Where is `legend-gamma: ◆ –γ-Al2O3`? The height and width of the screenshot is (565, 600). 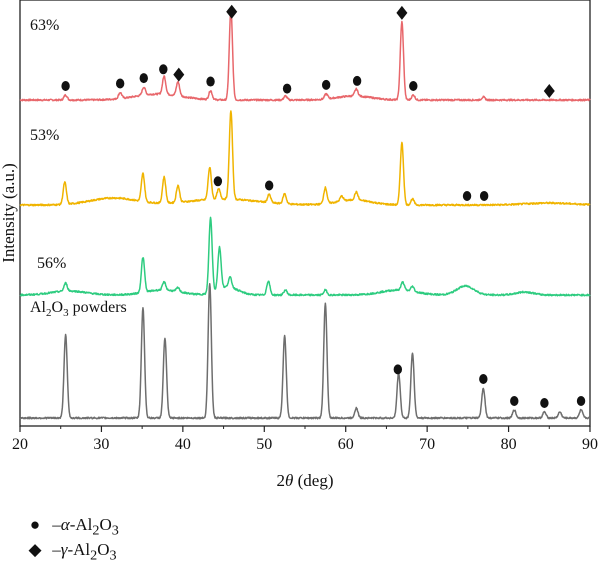
legend-gamma: ◆ –γ-Al2O3 is located at coordinates (69, 552).